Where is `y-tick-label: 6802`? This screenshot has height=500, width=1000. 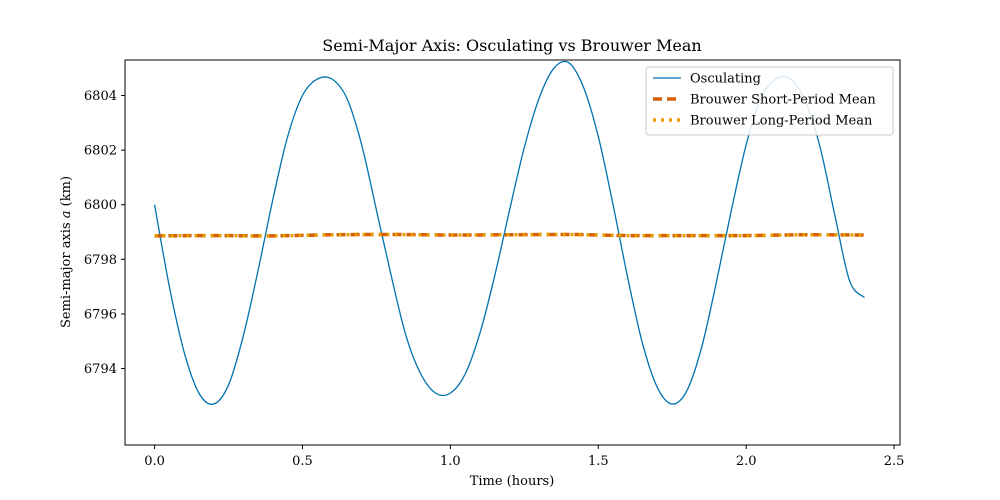 y-tick-label: 6802 is located at coordinates (100, 151).